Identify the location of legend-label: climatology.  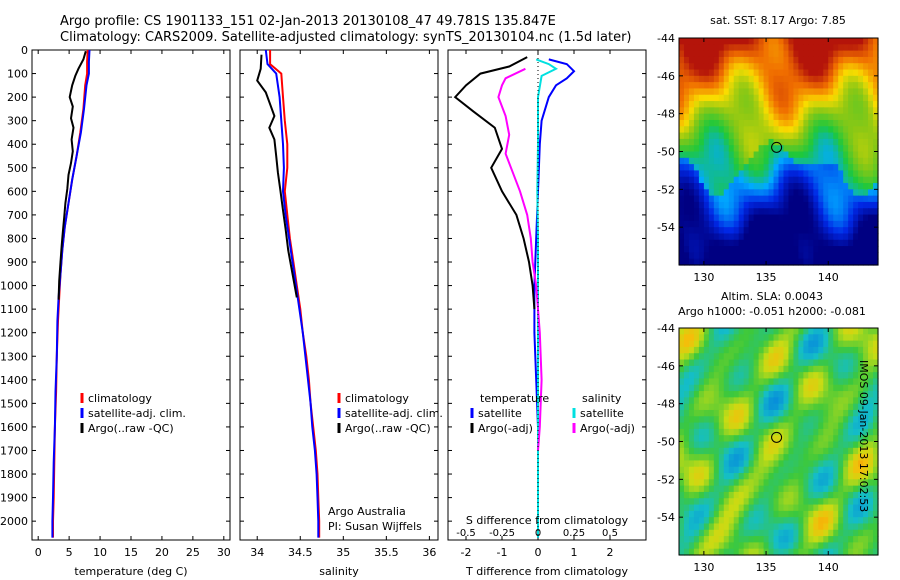
(377, 398).